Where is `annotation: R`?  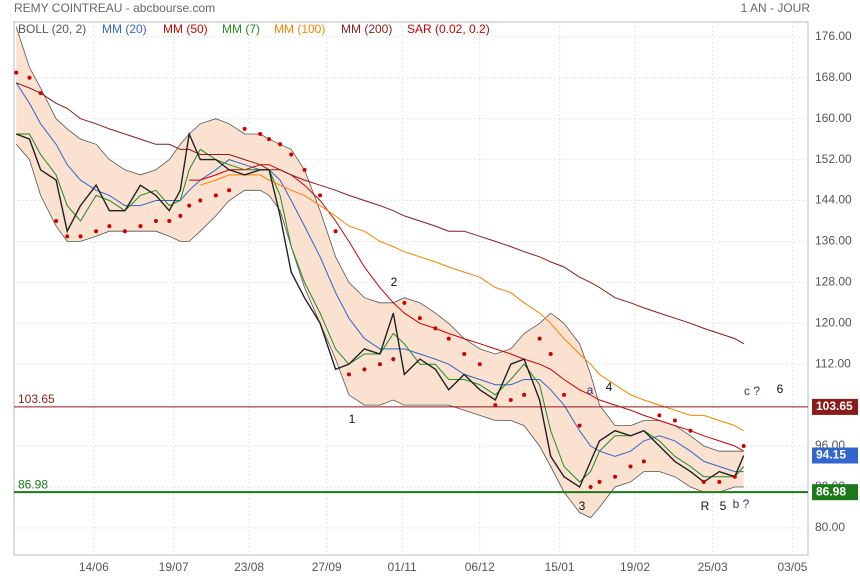
annotation: R is located at coordinates (705, 506).